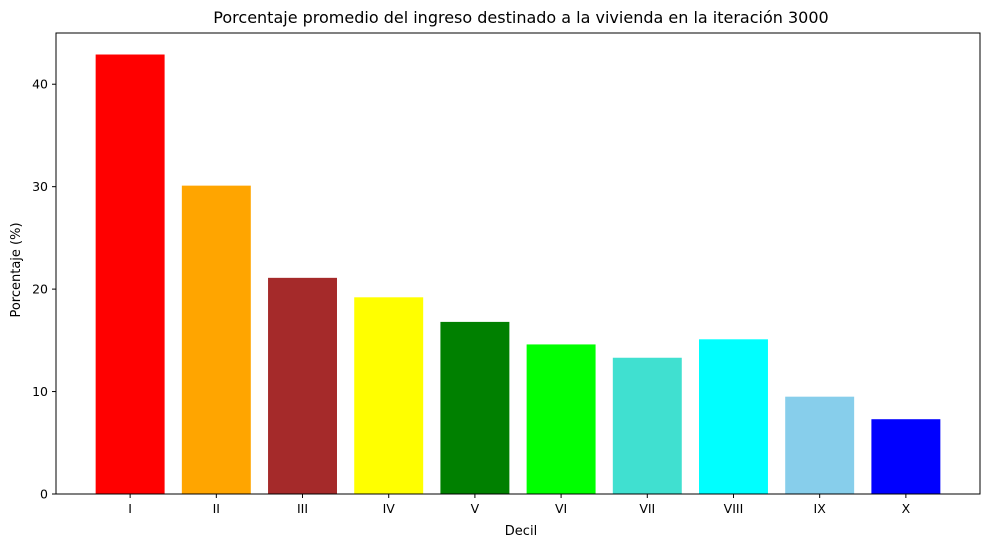 This screenshot has height=552, width=996. Describe the element at coordinates (475, 407) in the screenshot. I see `bar-V` at that location.